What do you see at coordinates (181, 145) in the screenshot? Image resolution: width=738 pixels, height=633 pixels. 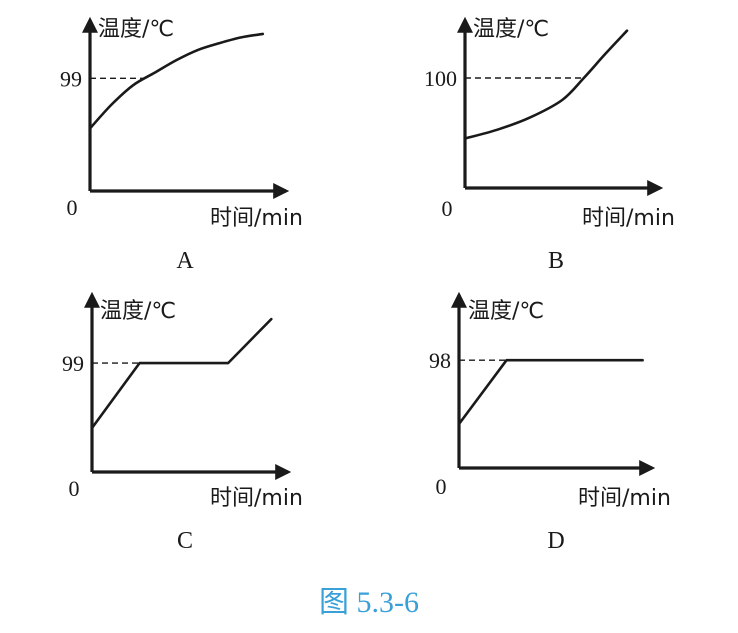 I see `panel-a: 99 0 温度/℃ 时间/min A` at bounding box center [181, 145].